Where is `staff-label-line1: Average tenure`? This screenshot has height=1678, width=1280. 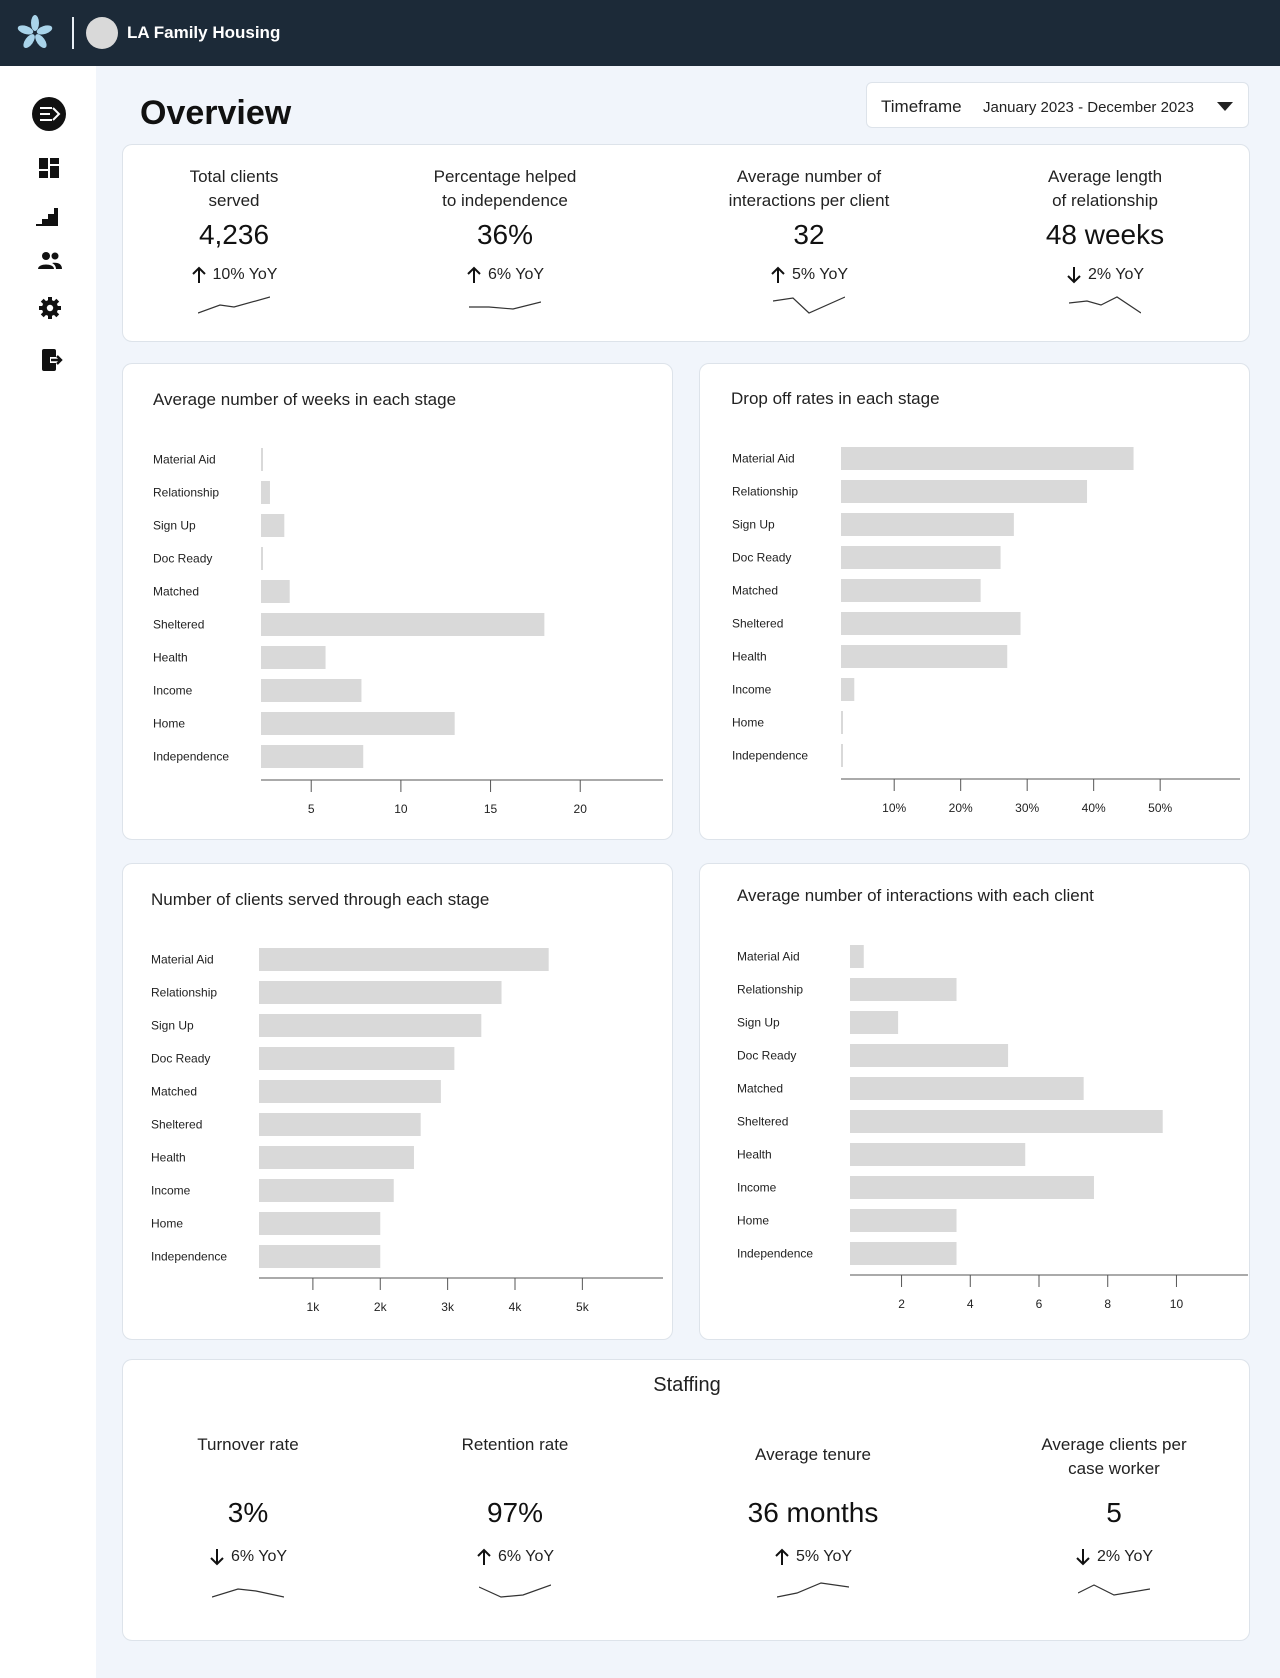 staff-label-line1: Average tenure is located at coordinates (813, 1454).